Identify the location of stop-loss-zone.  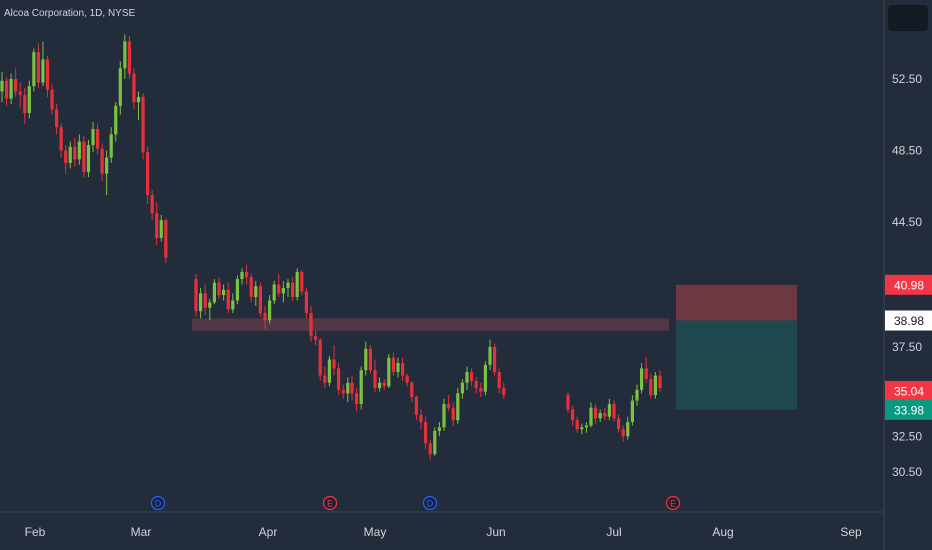
(736, 302).